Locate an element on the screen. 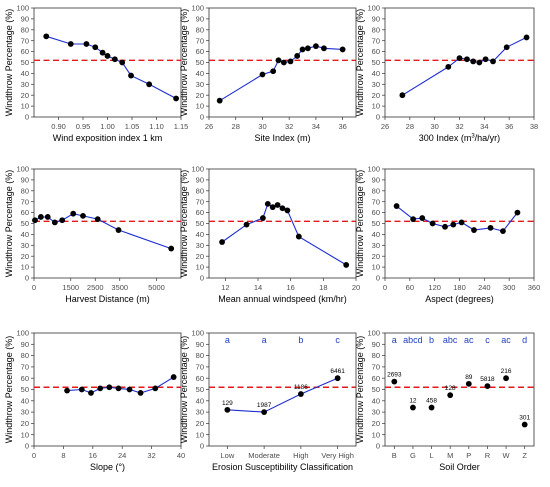  group-letter: b is located at coordinates (300, 340).